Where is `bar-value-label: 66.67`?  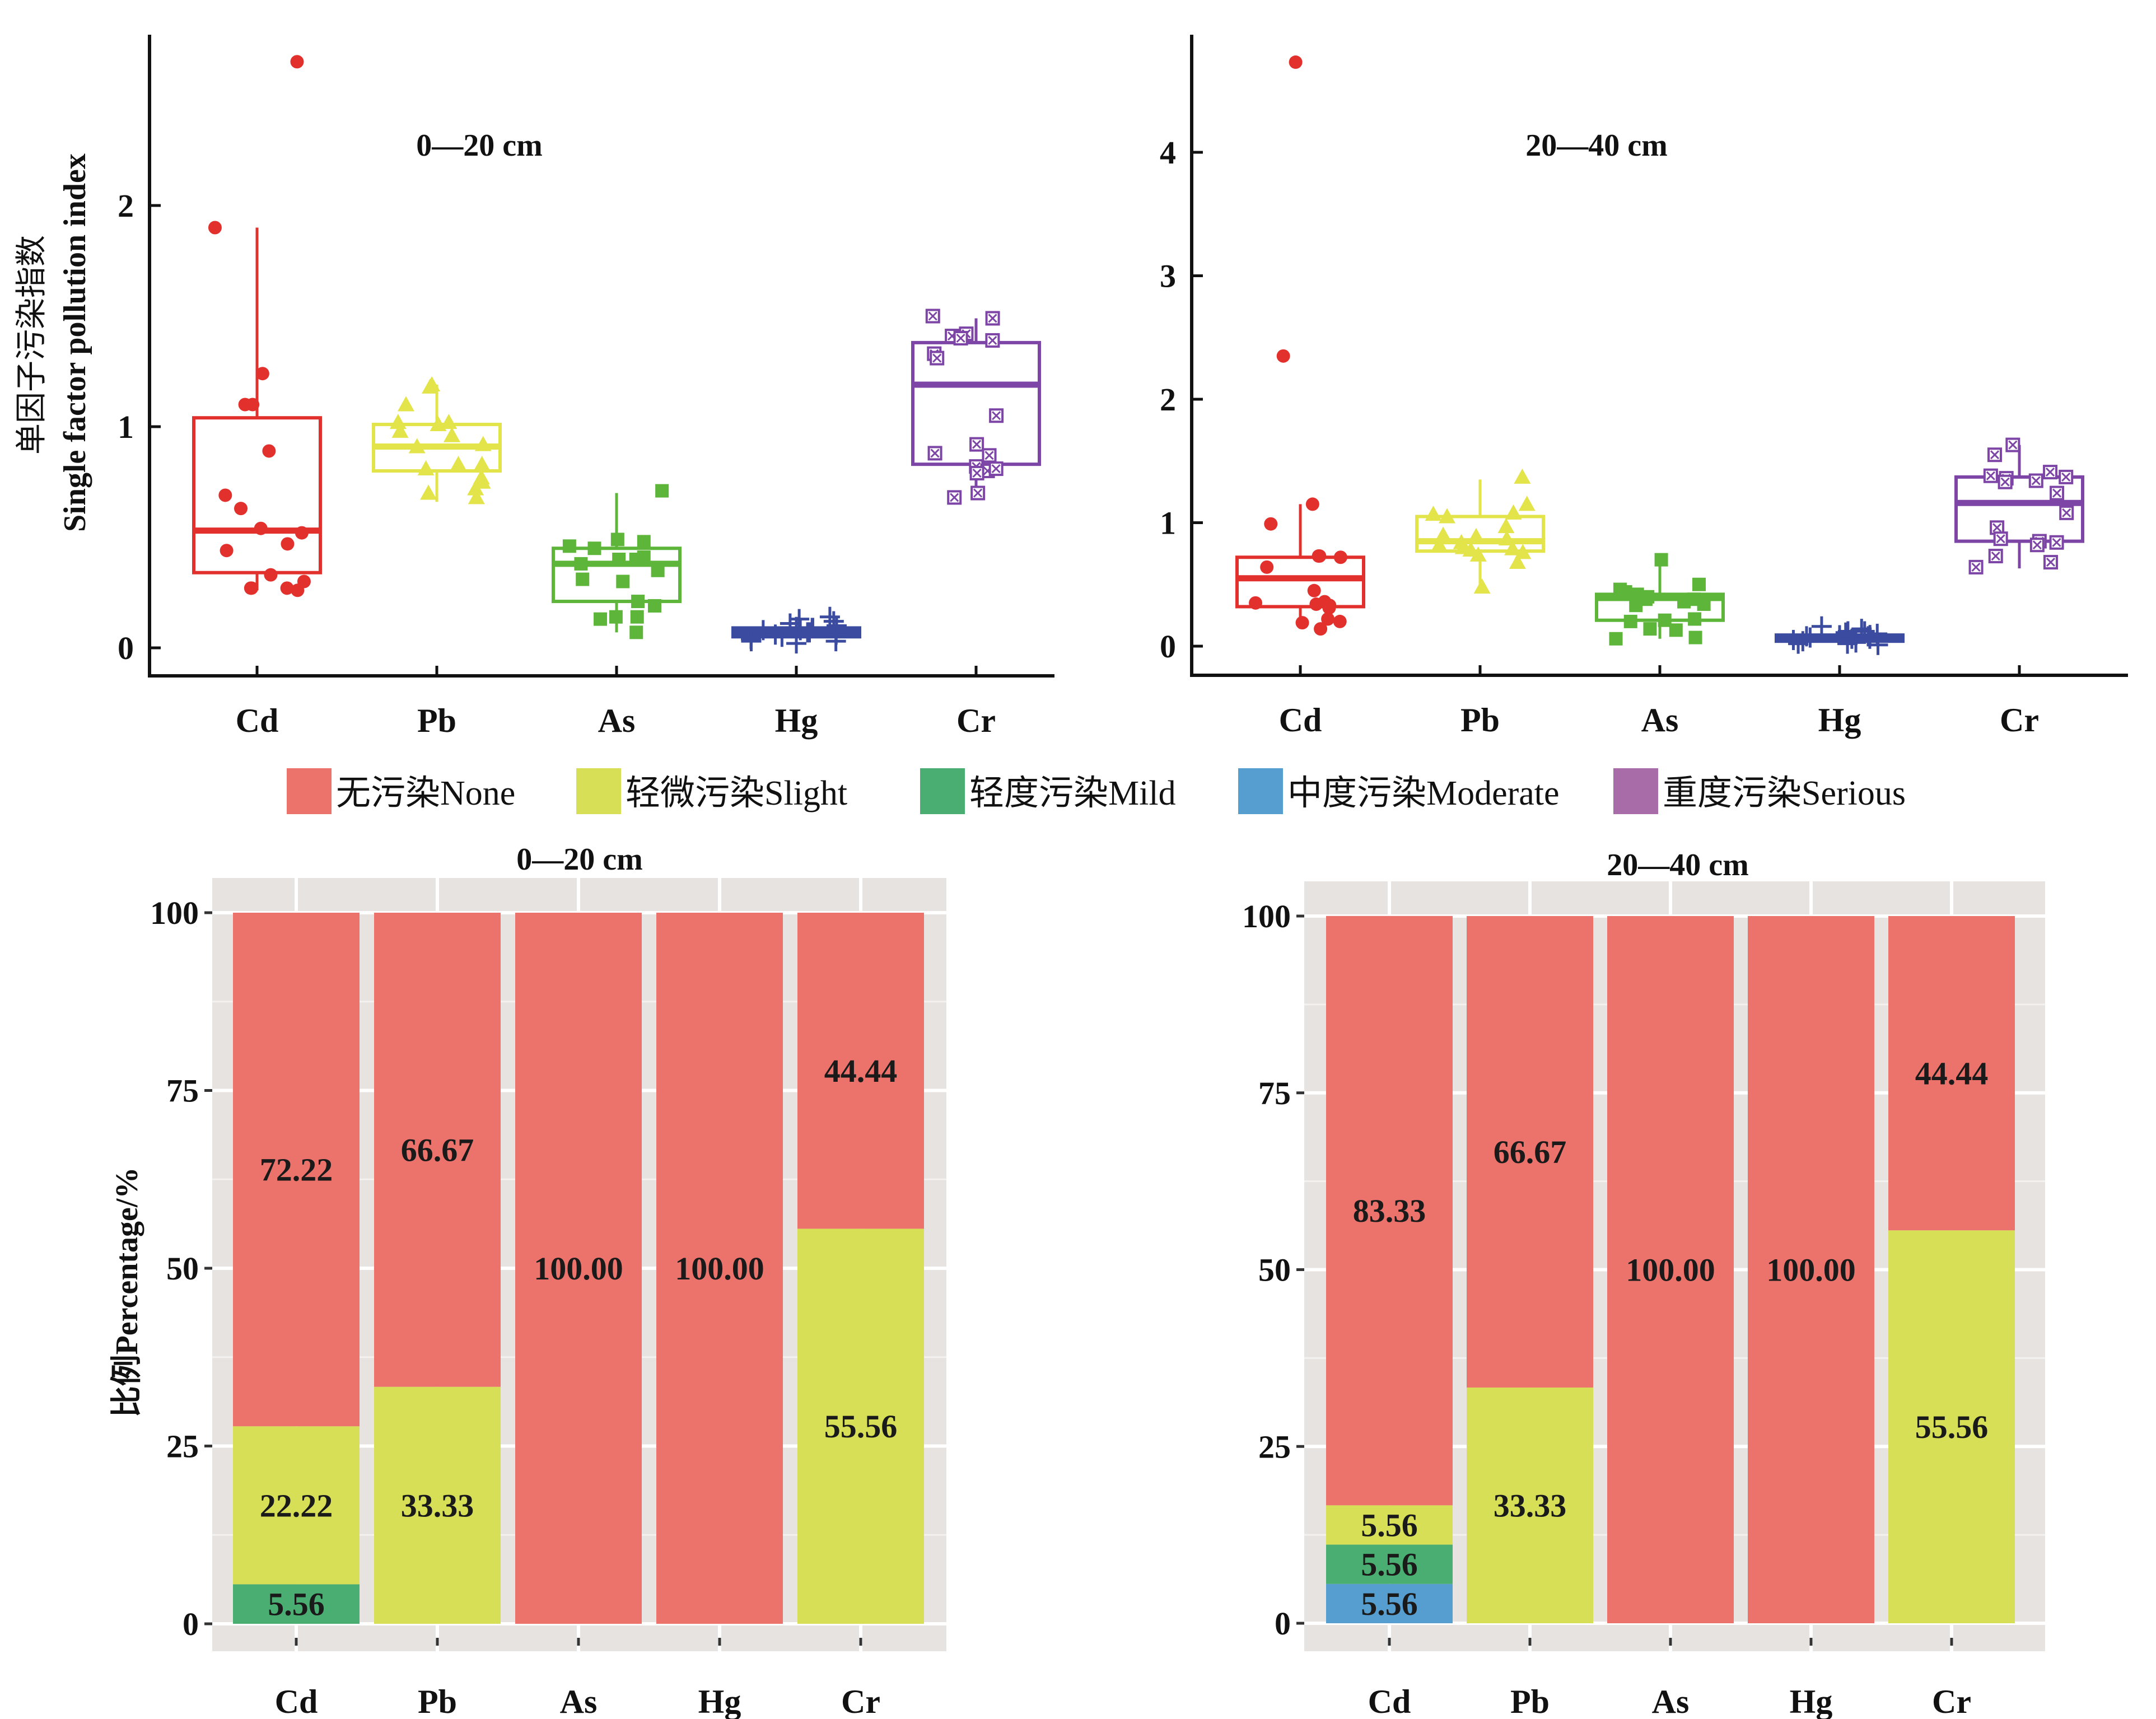
bar-value-label: 66.67 is located at coordinates (1530, 1152).